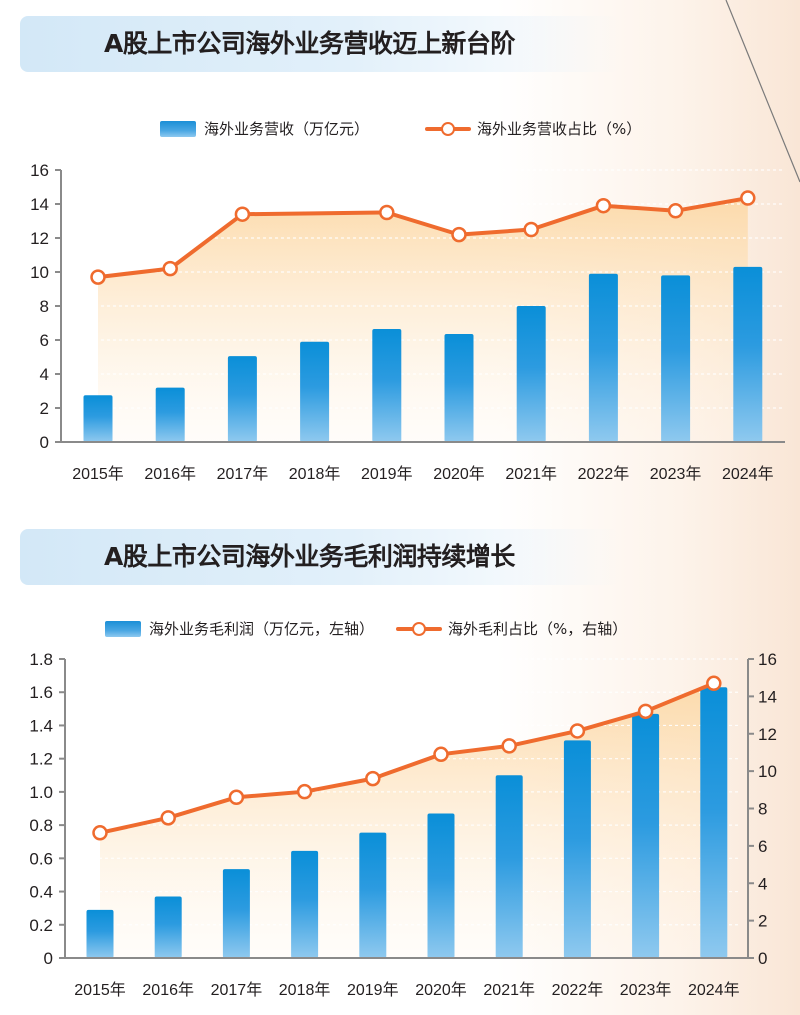 This screenshot has height=1015, width=800. Describe the element at coordinates (44, 306) in the screenshot. I see `y-tick-label-left: 8` at that location.